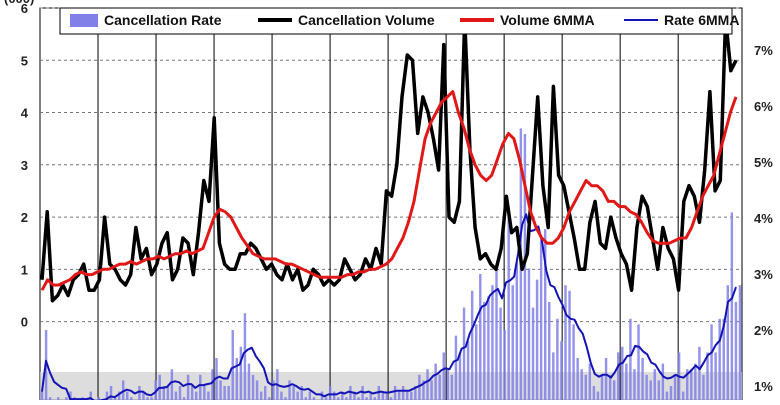  What do you see at coordinates (24, 217) in the screenshot?
I see `left-tick-label: 2` at bounding box center [24, 217].